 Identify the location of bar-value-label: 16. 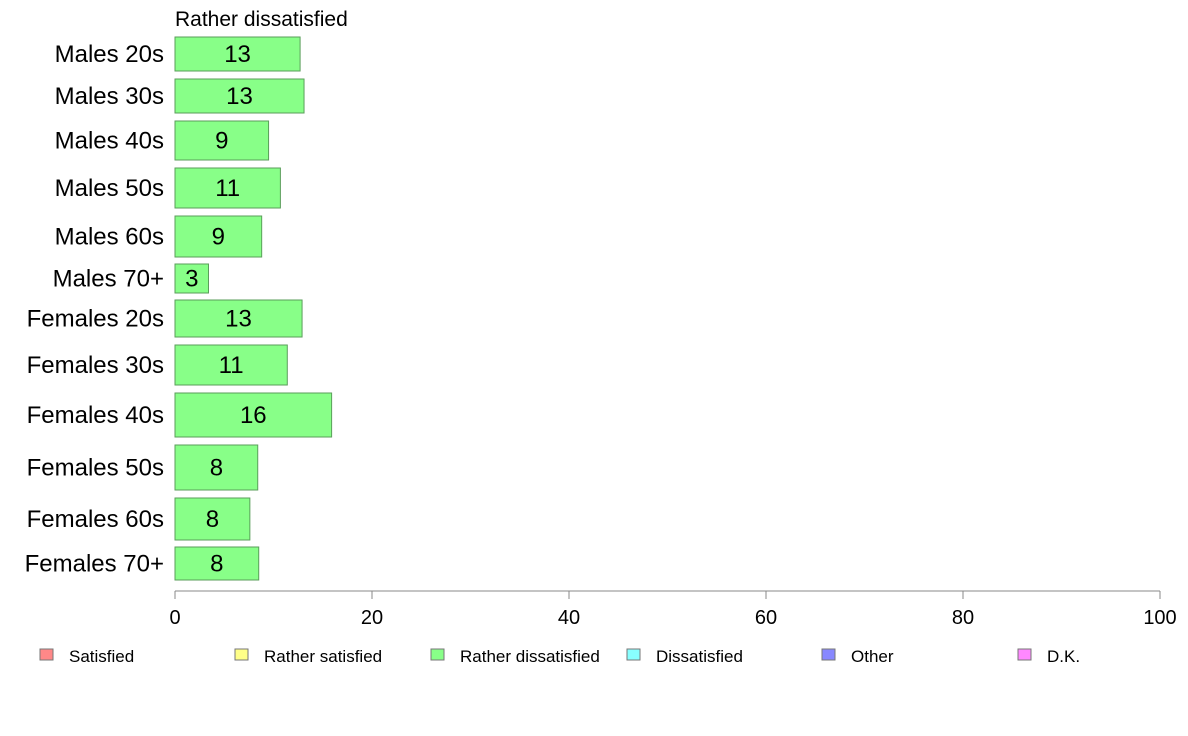
(253, 415).